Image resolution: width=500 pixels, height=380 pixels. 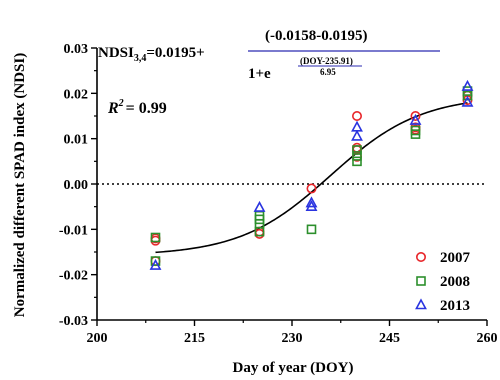 I want to click on r-squared-value: = 0.99, so click(x=146, y=108).